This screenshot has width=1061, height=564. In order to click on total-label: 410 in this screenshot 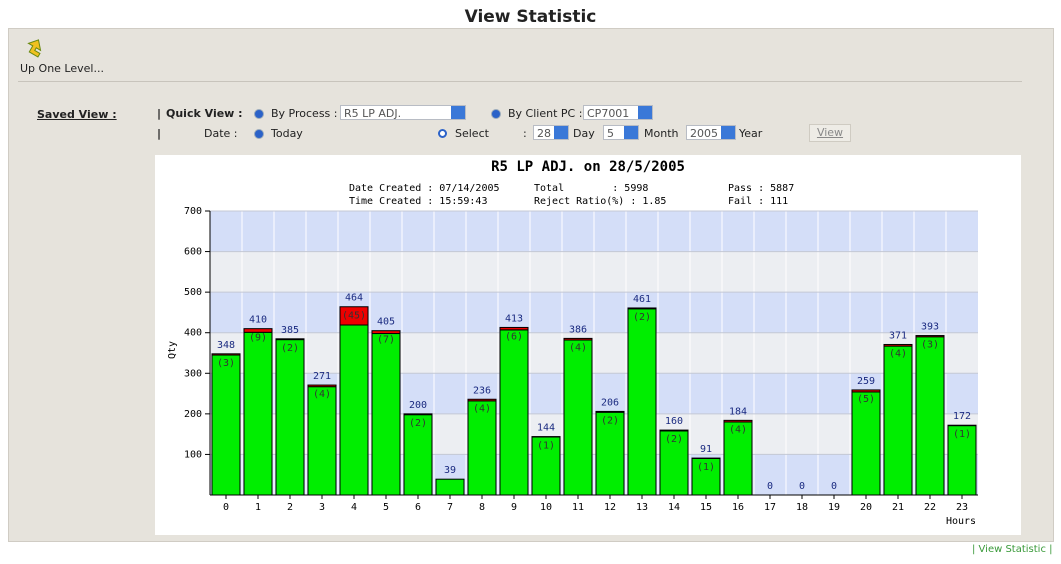, I will do `click(258, 320)`.